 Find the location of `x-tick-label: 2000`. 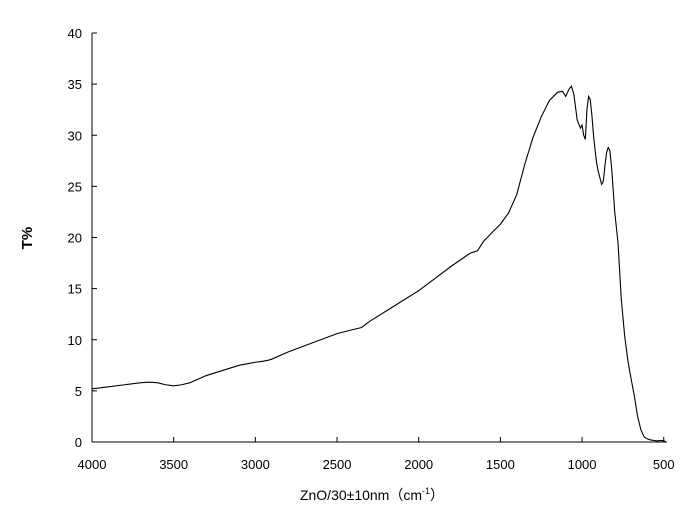

x-tick-label: 2000 is located at coordinates (418, 464).